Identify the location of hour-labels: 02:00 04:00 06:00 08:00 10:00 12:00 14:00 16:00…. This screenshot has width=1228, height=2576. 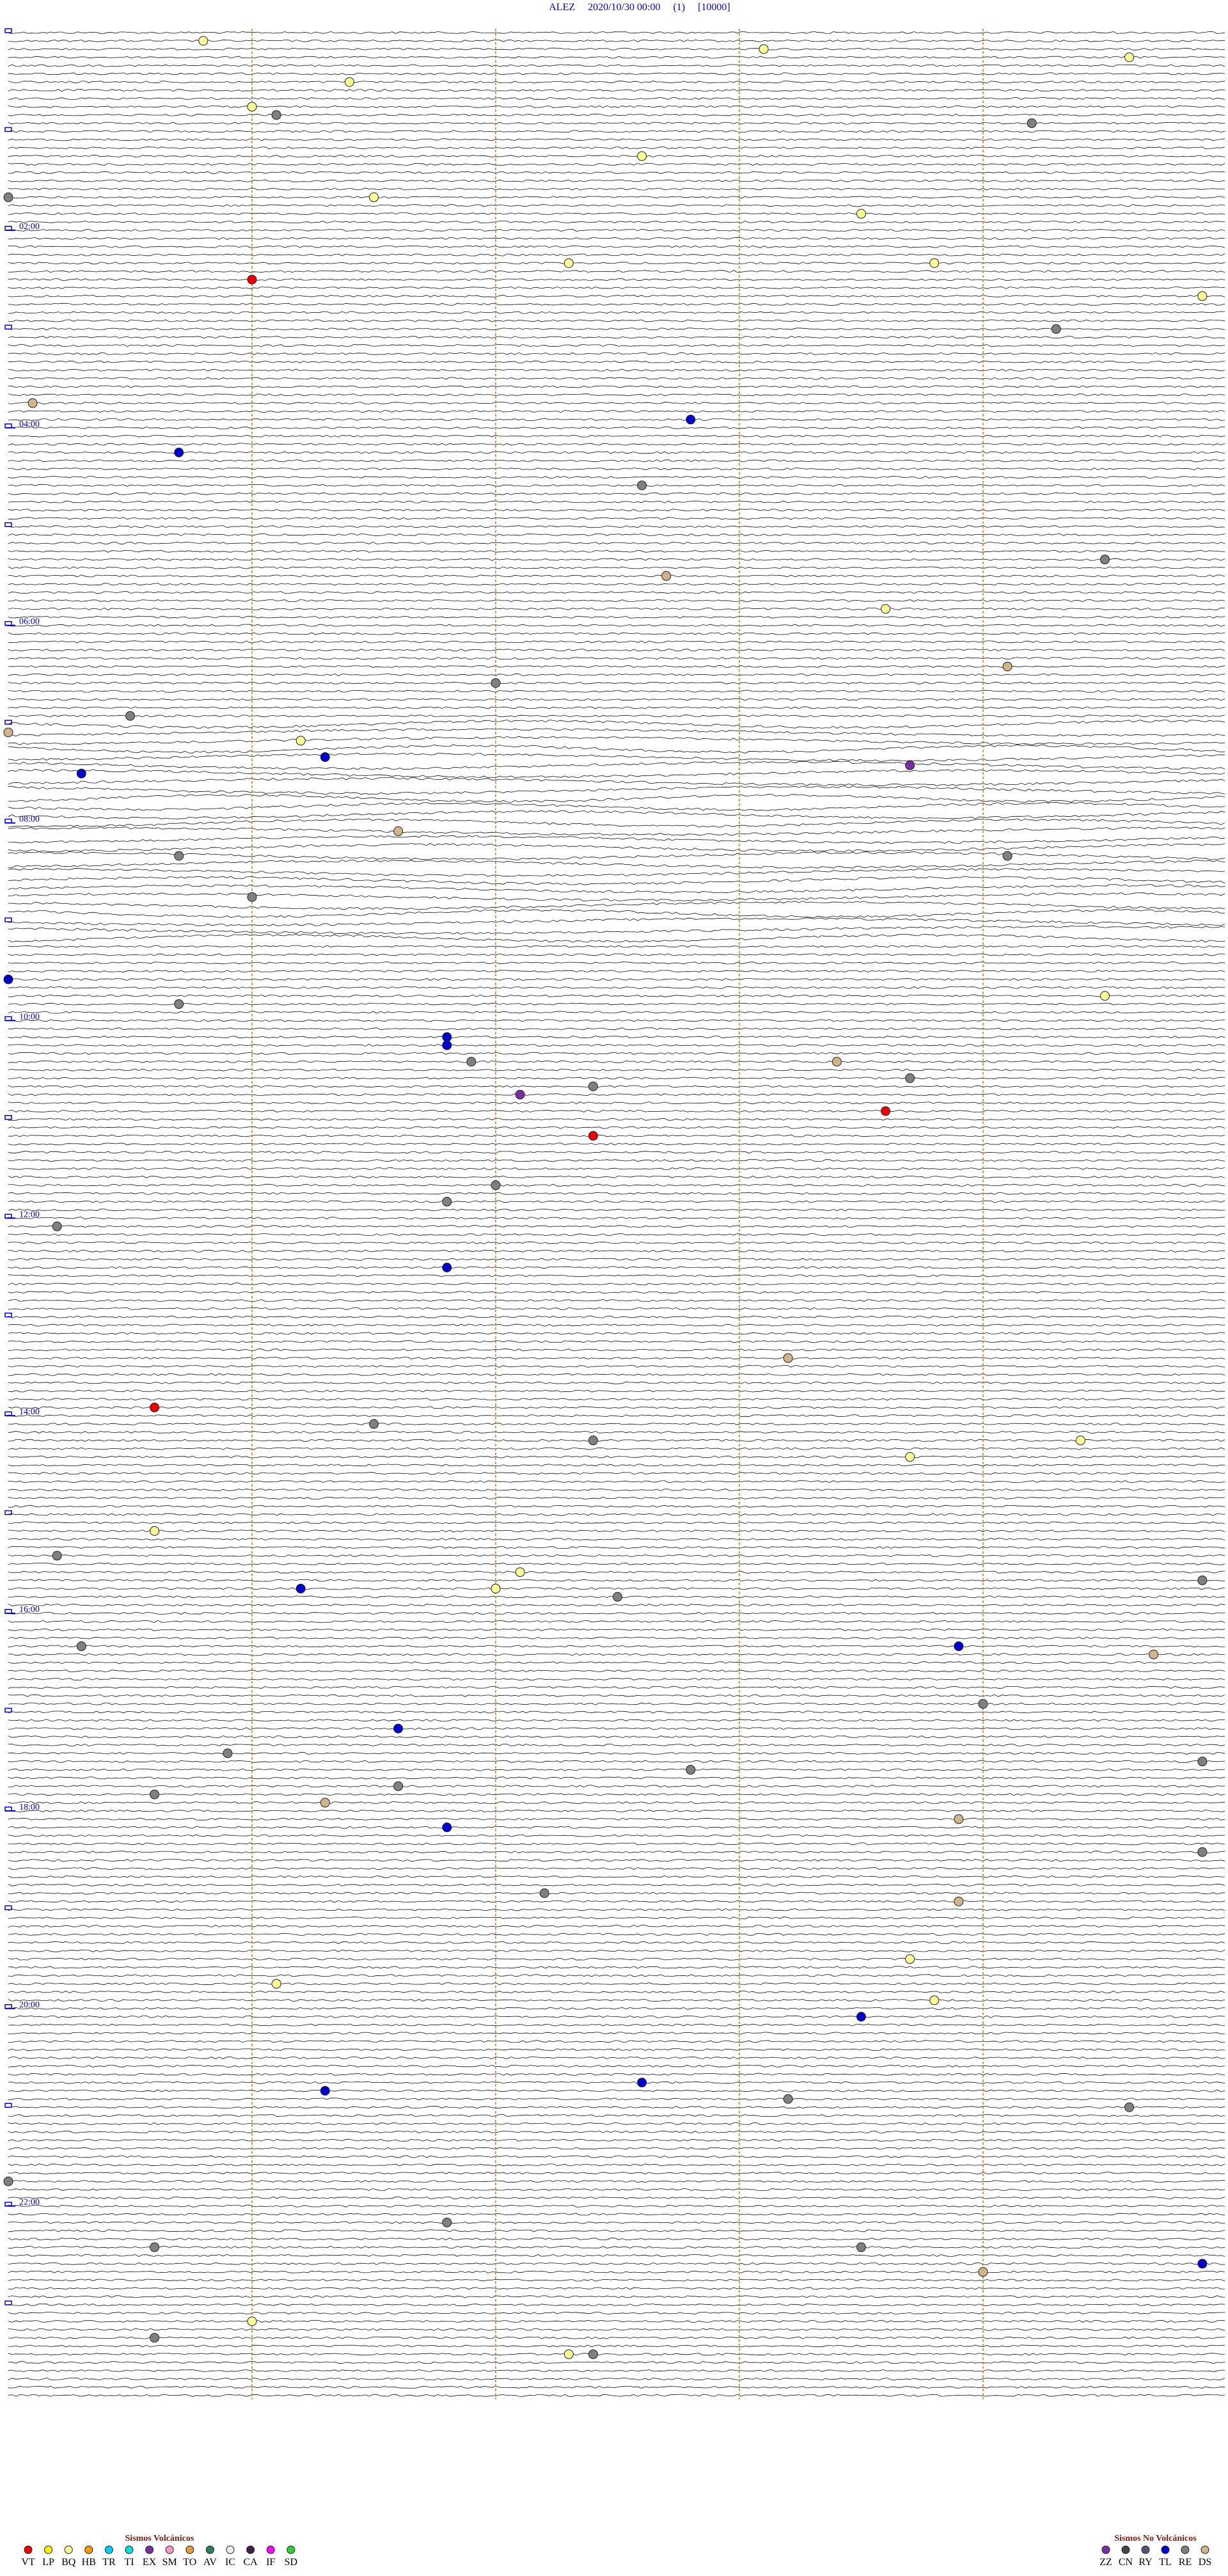
(22, 1215).